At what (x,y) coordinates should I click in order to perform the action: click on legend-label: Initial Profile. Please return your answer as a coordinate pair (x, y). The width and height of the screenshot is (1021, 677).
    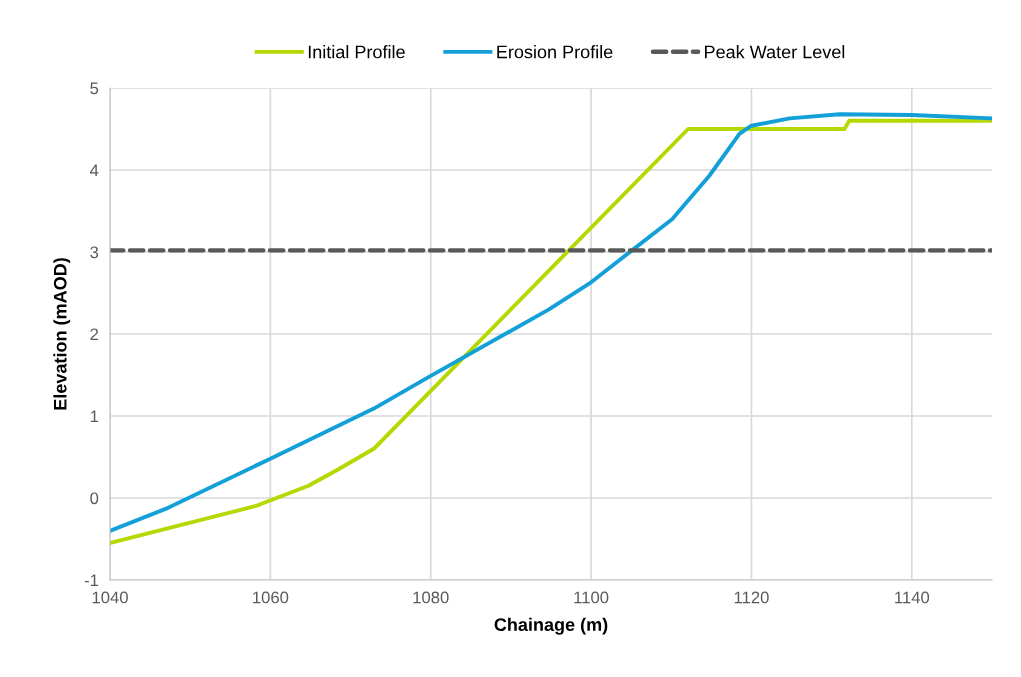
    Looking at the image, I should click on (356, 52).